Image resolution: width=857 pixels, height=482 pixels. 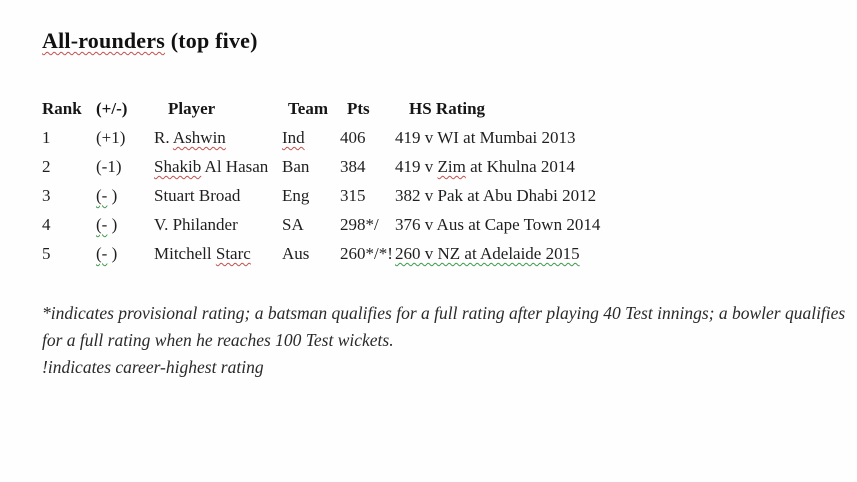 What do you see at coordinates (296, 195) in the screenshot?
I see `text-segment: Eng` at bounding box center [296, 195].